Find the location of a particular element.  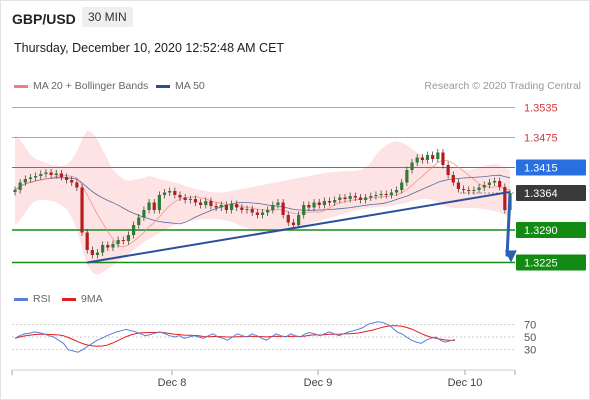

ma9-swatch is located at coordinates (69, 299).